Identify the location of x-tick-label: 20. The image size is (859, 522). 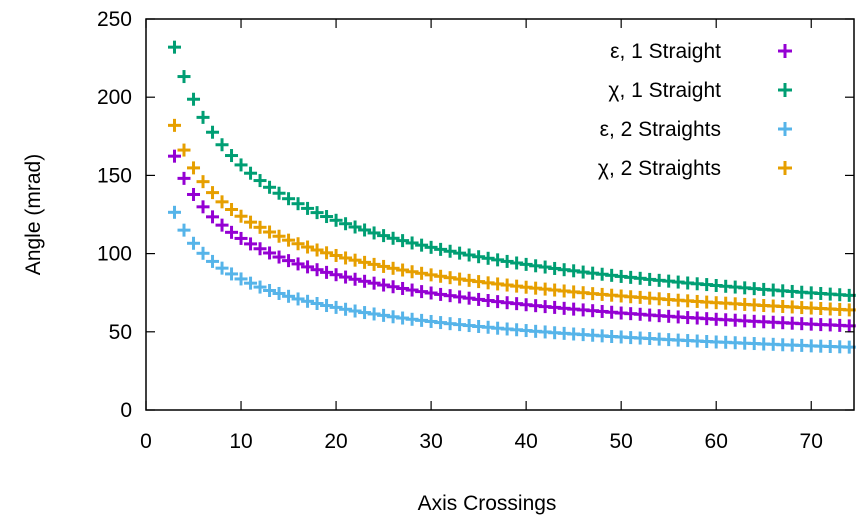
(335, 441).